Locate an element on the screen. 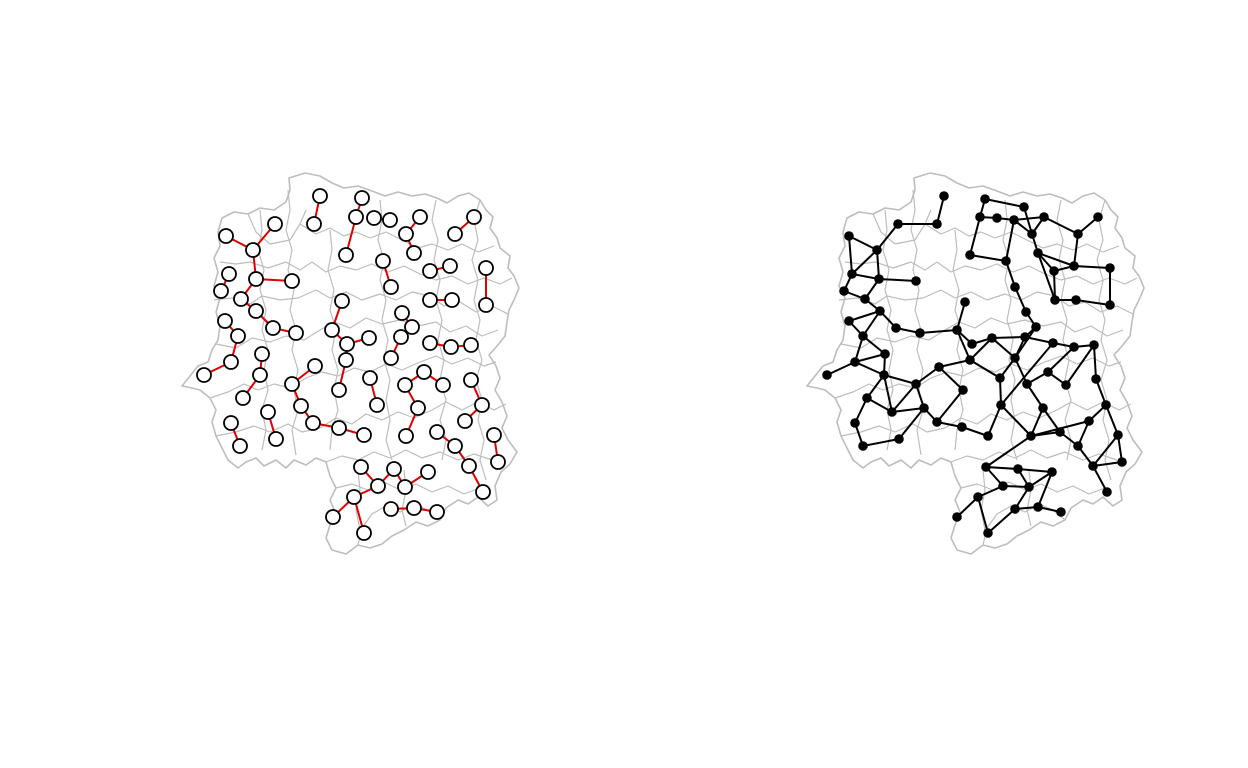  left-panel is located at coordinates (350, 363).